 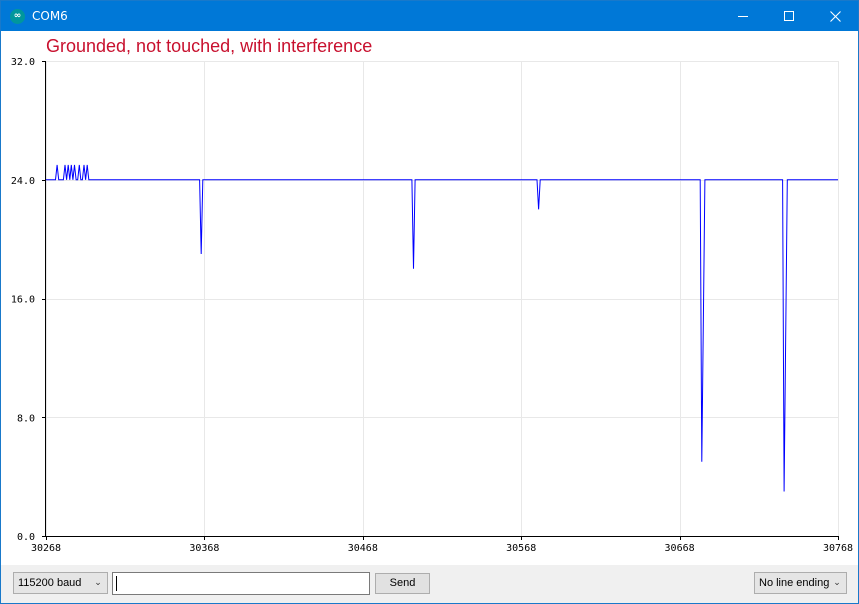 I want to click on y-tick-label: 24.0, so click(x=23, y=181).